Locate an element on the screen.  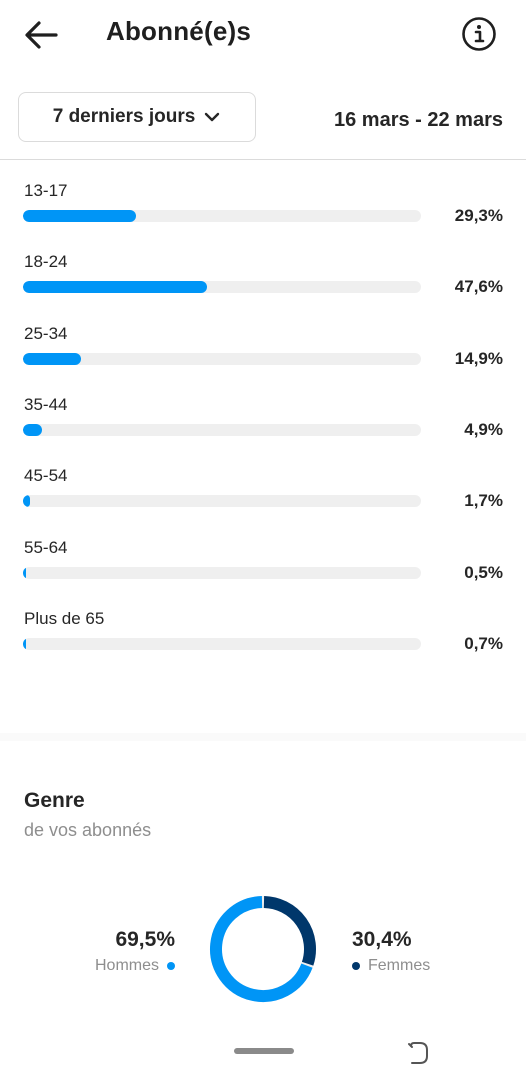
date-range-dropdown: 7 derniers jours is located at coordinates (137, 117).